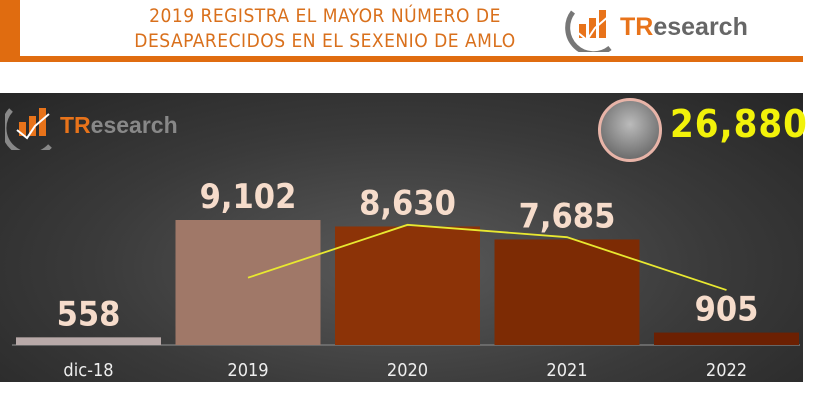 This screenshot has height=410, width=818. I want to click on header-divider, so click(401, 59).